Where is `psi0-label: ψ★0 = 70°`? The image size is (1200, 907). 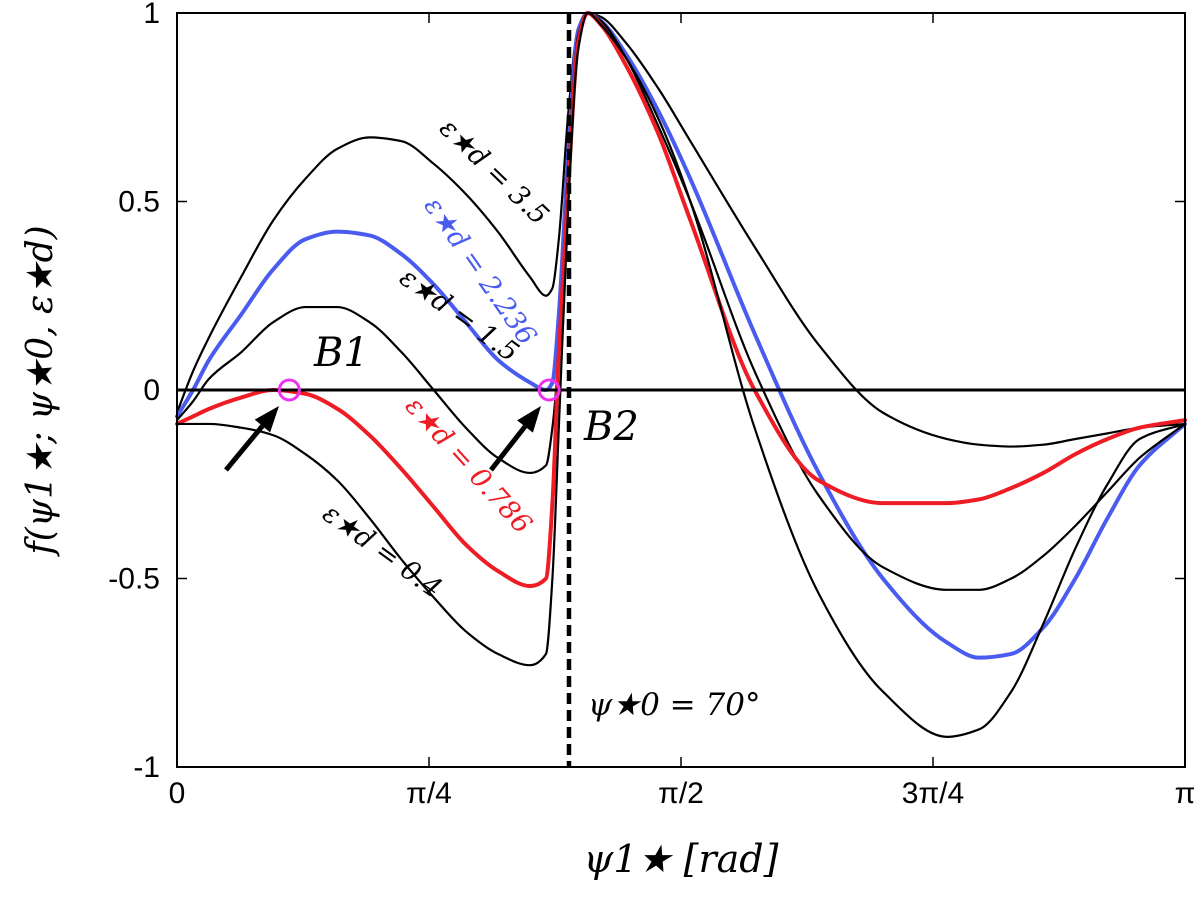 psi0-label: ψ★0 = 70° is located at coordinates (674, 705).